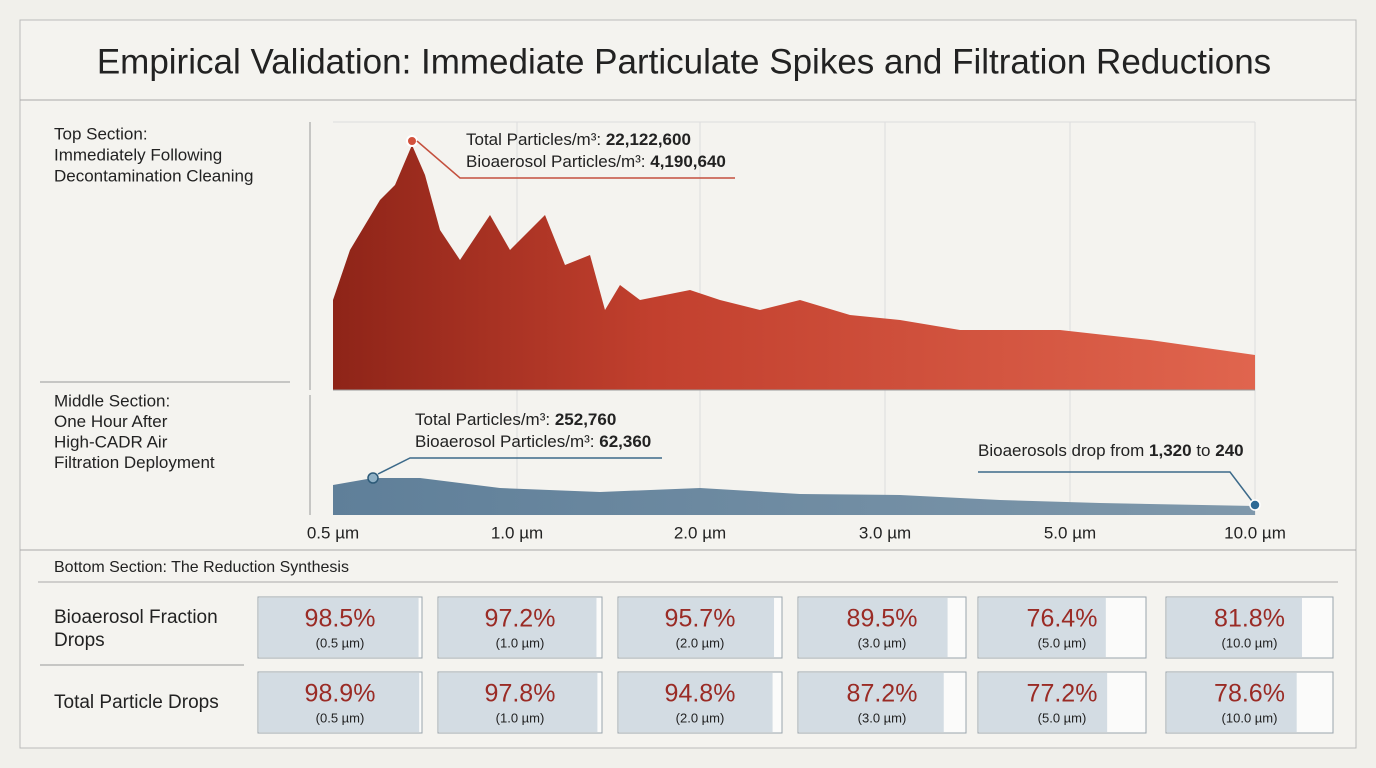 This screenshot has width=1376, height=768. I want to click on callout: Bioaerosols drop from 1,320 to 240, so click(1111, 450).